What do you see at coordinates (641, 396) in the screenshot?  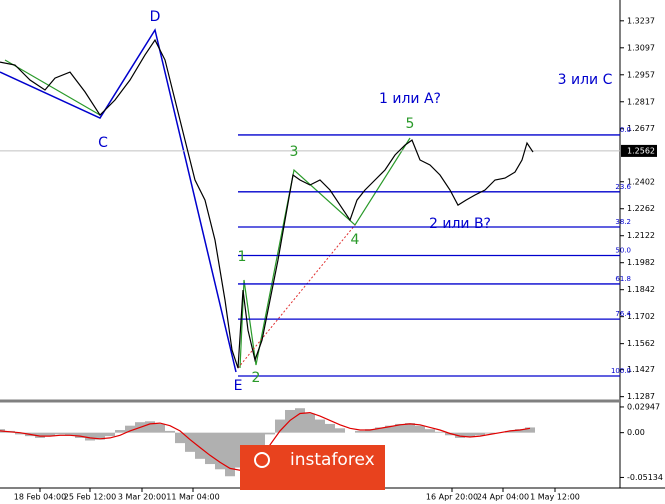 I see `y-tick-label: 1.1287` at bounding box center [641, 396].